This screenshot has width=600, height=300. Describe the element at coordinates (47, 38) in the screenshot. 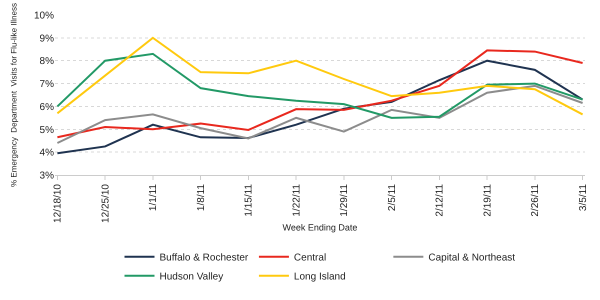

I see `y-tick-label: 9%` at that location.